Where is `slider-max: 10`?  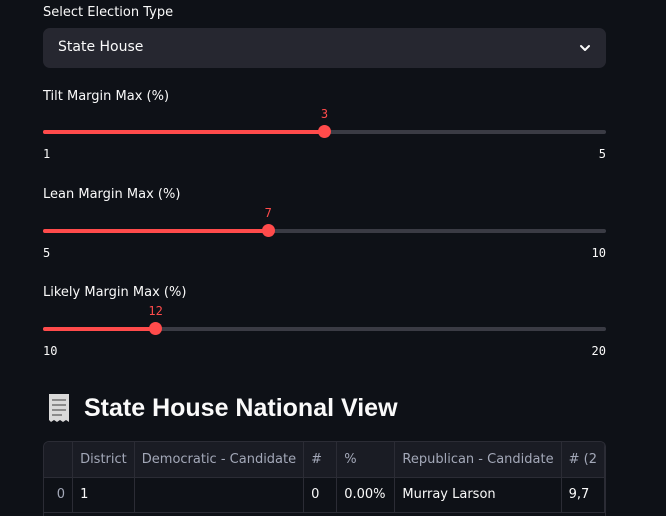
slider-max: 10 is located at coordinates (598, 253).